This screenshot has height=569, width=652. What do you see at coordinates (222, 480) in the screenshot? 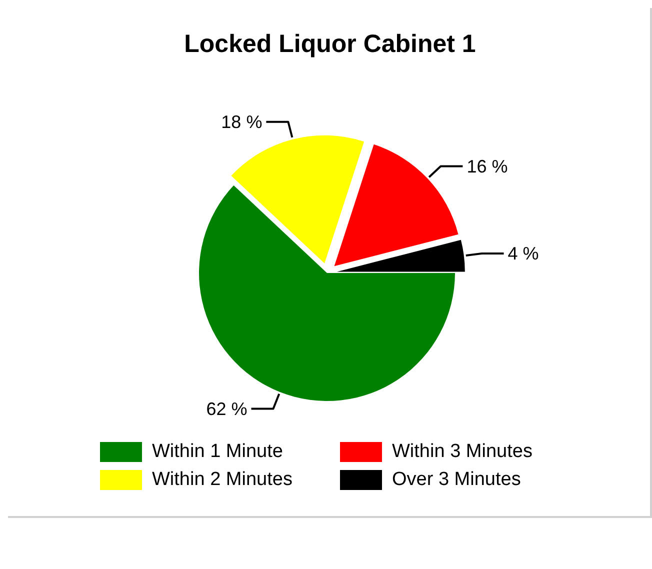
I see `legend-label: Within 2 Minutes` at bounding box center [222, 480].